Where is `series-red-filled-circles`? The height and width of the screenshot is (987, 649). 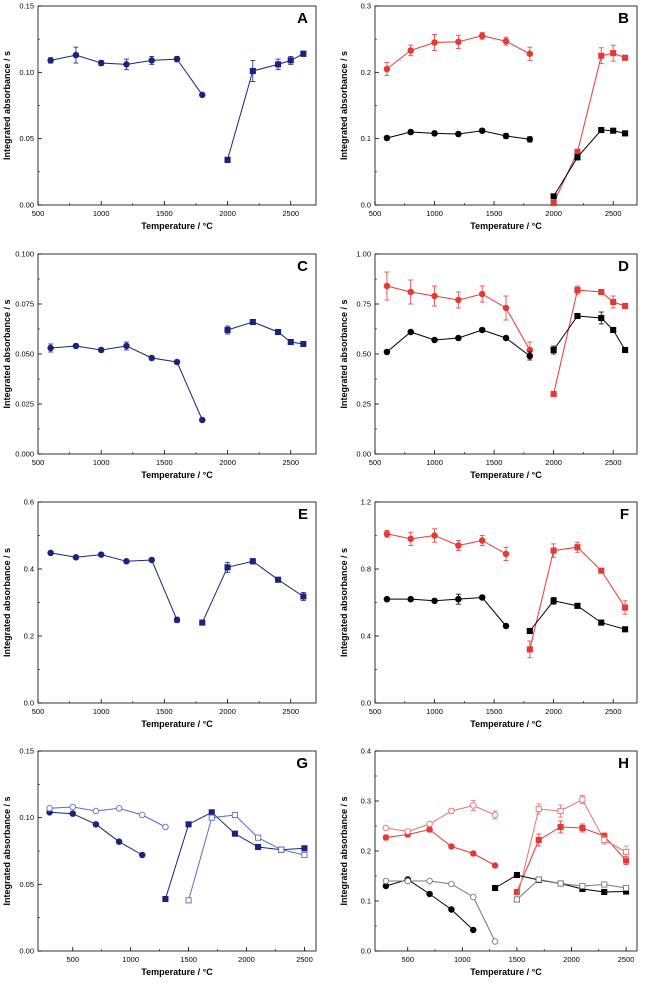
series-red-filled-circles is located at coordinates (440, 847).